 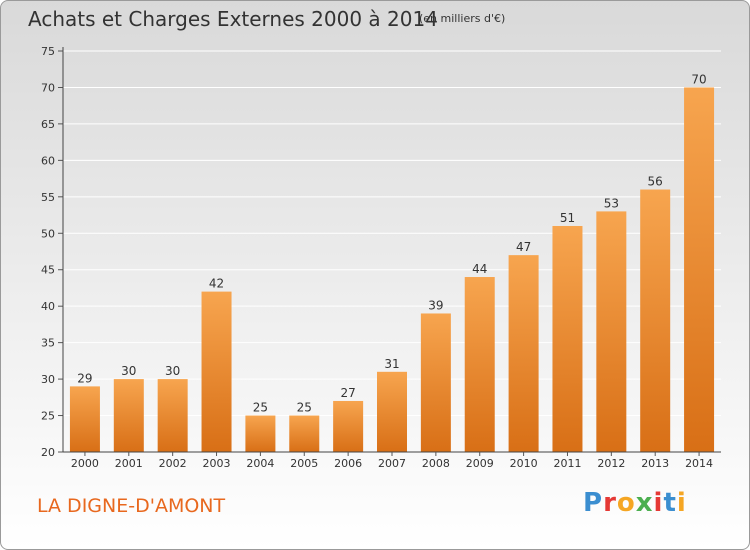 What do you see at coordinates (48, 306) in the screenshot?
I see `y-tick-label: 40` at bounding box center [48, 306].